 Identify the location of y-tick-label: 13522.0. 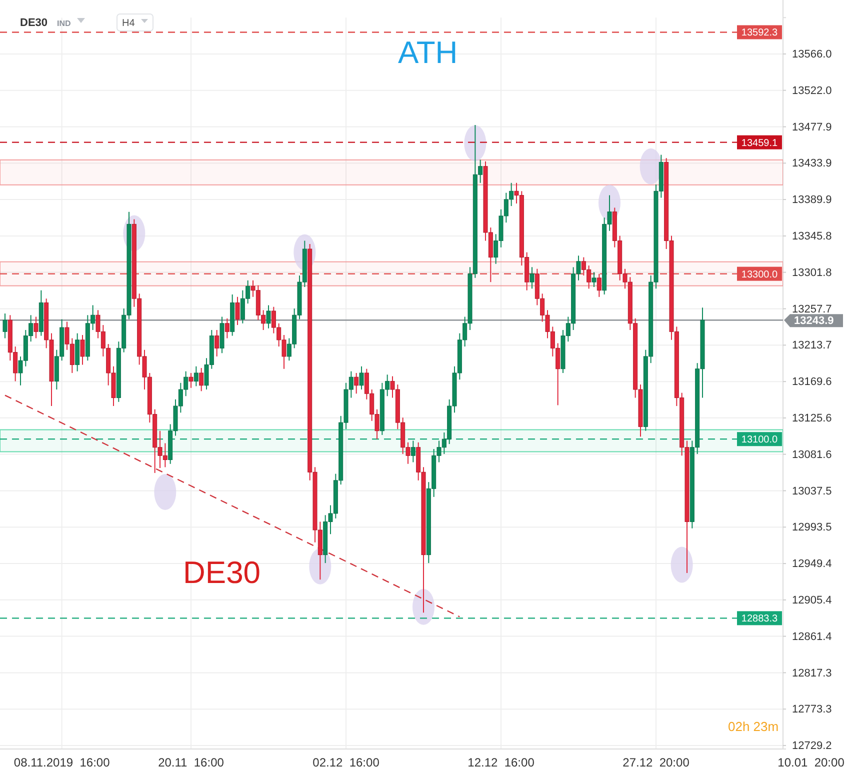
(812, 90).